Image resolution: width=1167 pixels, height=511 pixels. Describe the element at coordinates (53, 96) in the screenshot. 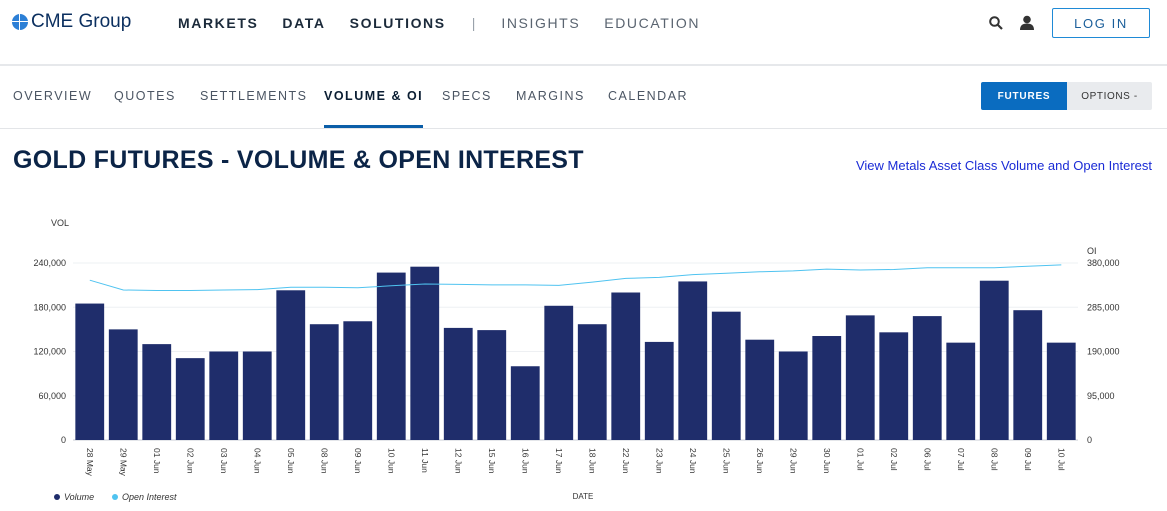

I see `tab-overview: OVERVIEW` at that location.